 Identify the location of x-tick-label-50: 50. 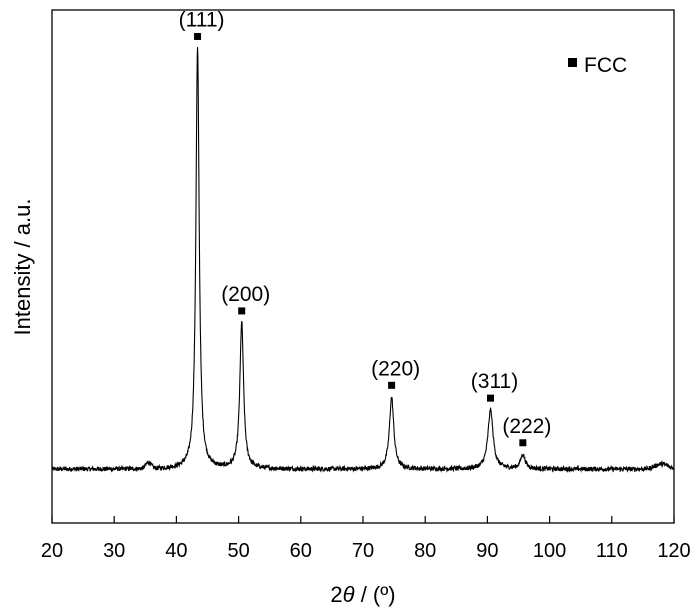
(238, 551).